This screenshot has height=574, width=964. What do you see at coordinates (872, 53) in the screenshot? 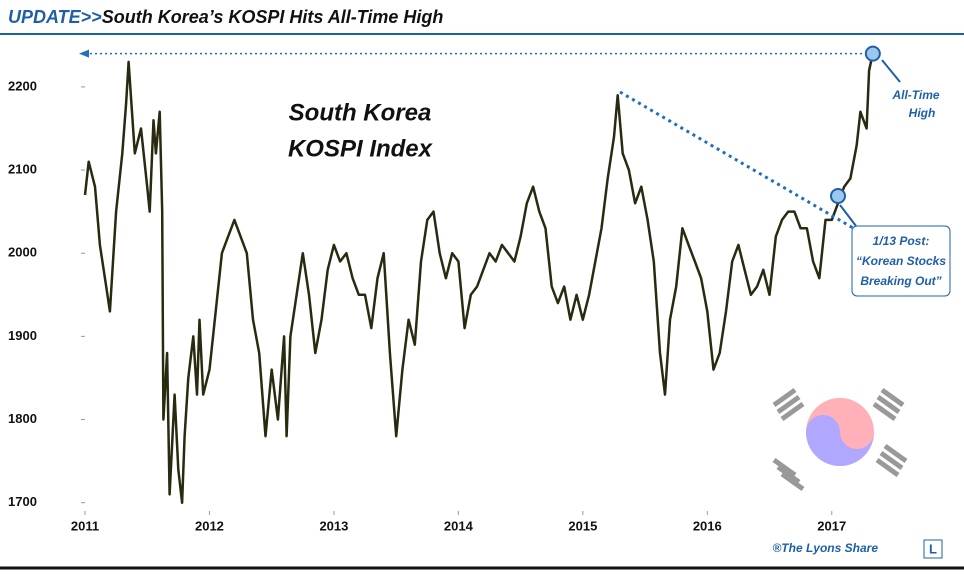
I see `high-marker` at bounding box center [872, 53].